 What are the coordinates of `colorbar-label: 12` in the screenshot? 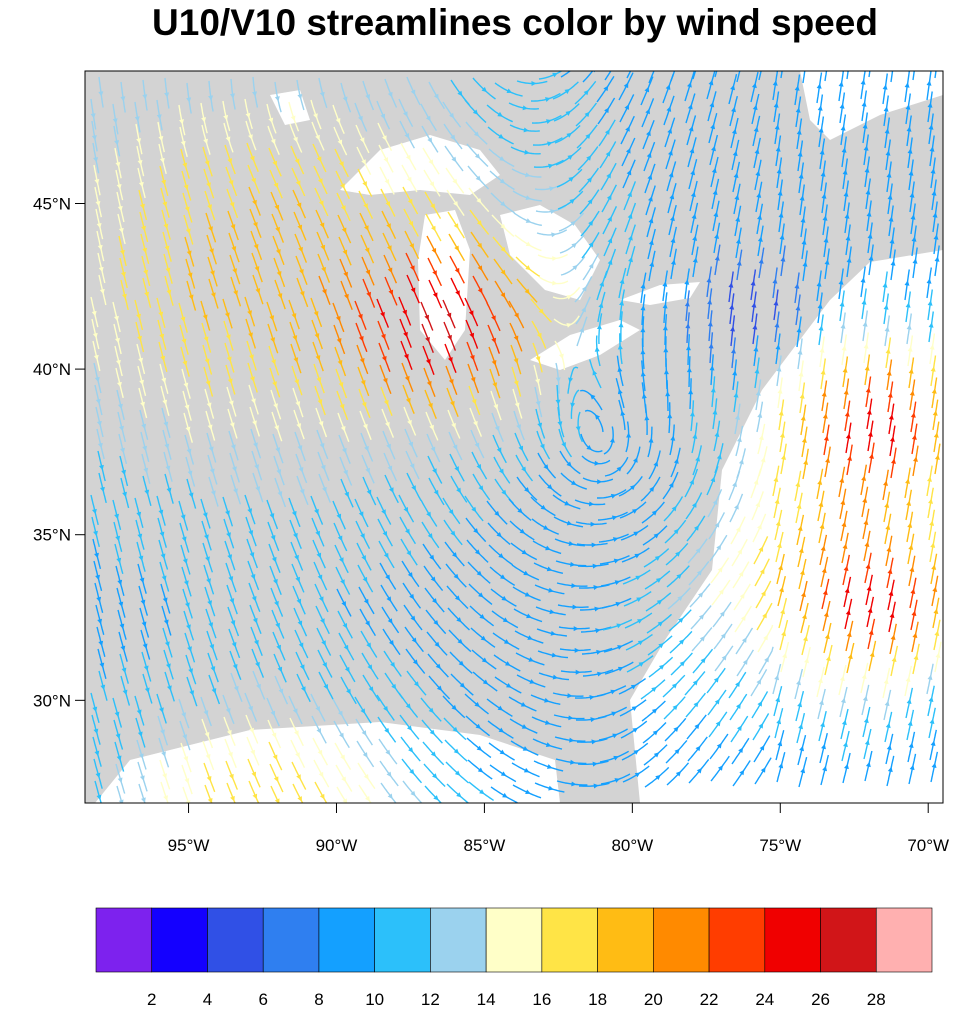 It's located at (430, 999).